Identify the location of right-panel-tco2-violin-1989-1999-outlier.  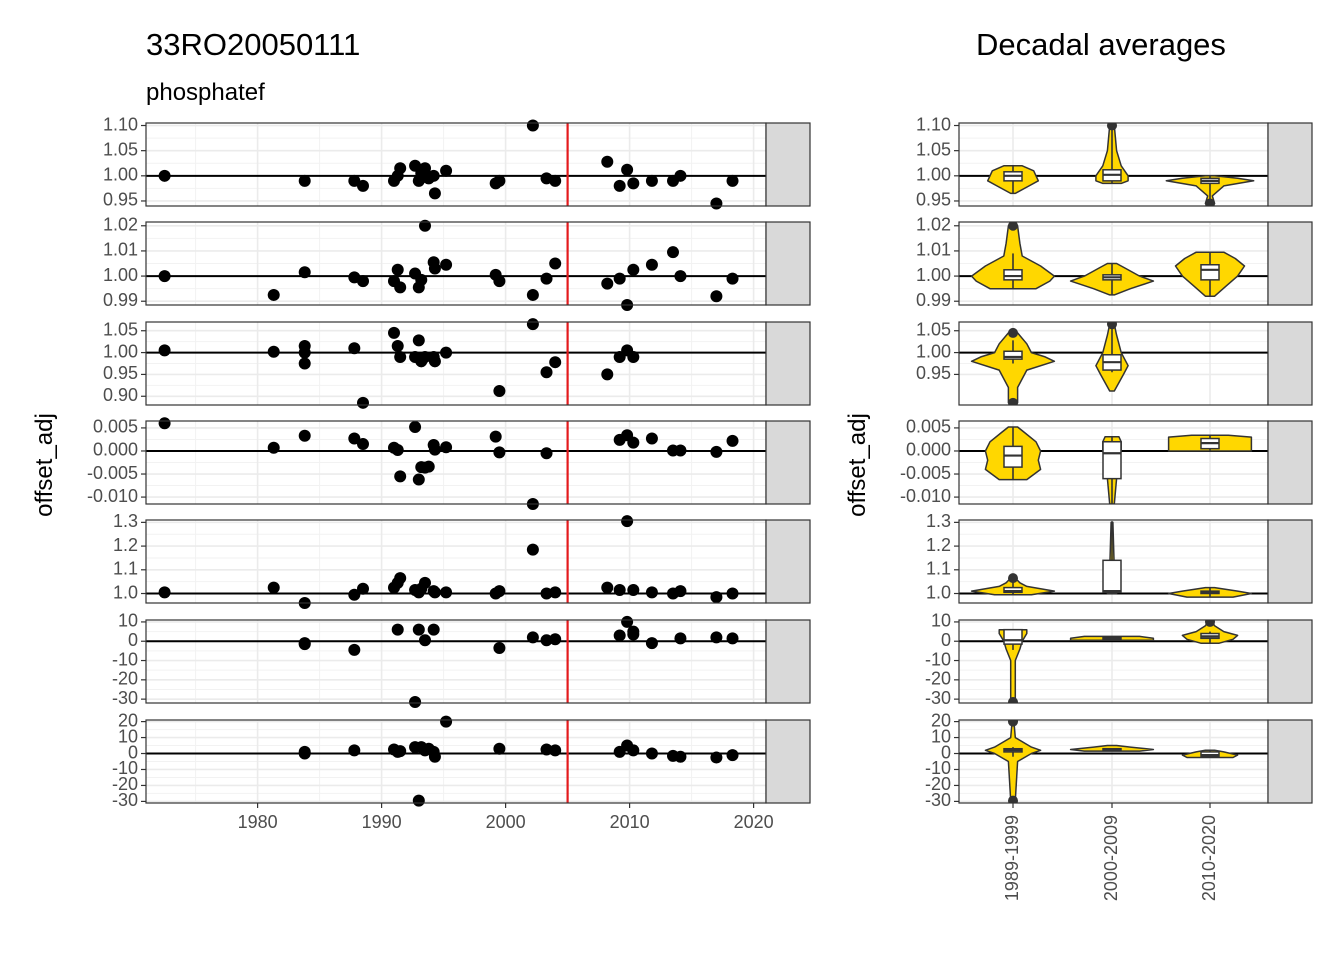
(1013, 799).